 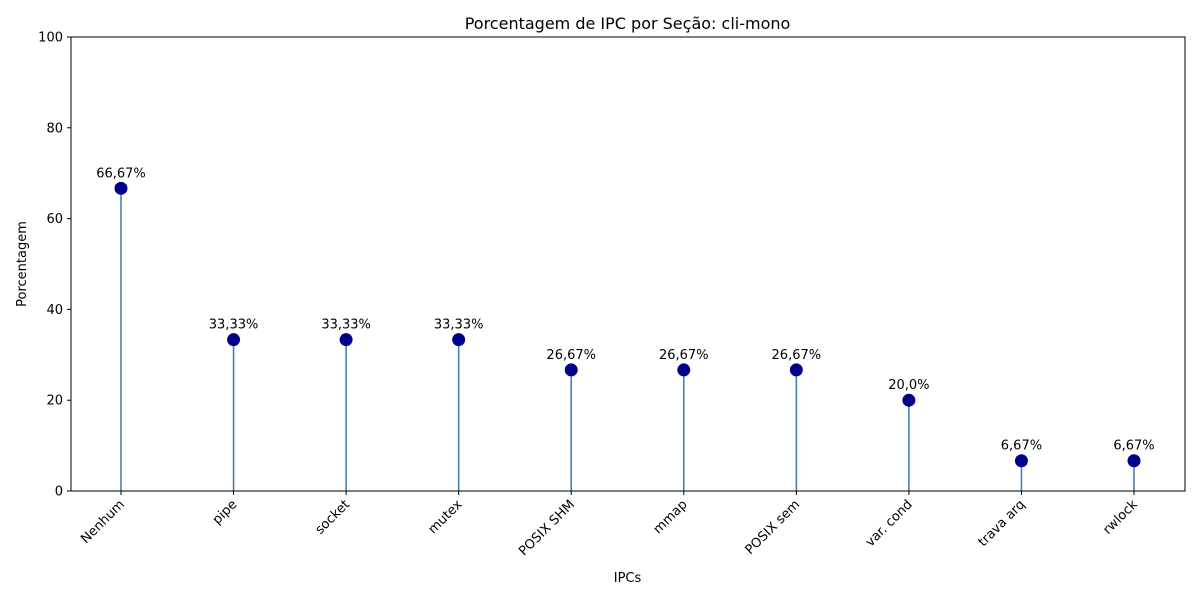 What do you see at coordinates (103, 522) in the screenshot?
I see `x-tick-label: Nenhum` at bounding box center [103, 522].